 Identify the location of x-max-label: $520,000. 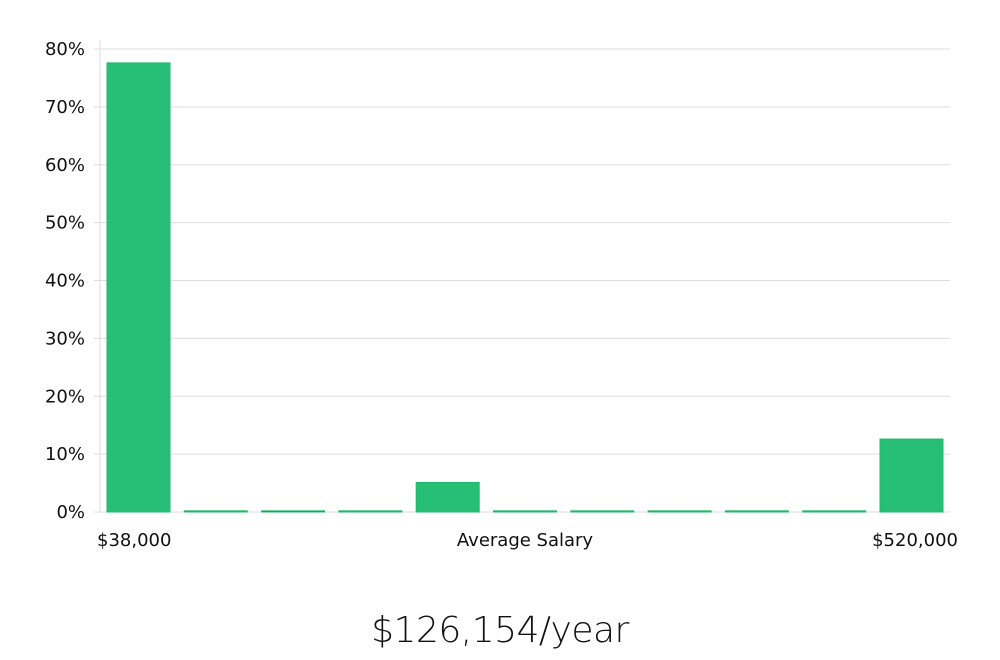
(915, 540).